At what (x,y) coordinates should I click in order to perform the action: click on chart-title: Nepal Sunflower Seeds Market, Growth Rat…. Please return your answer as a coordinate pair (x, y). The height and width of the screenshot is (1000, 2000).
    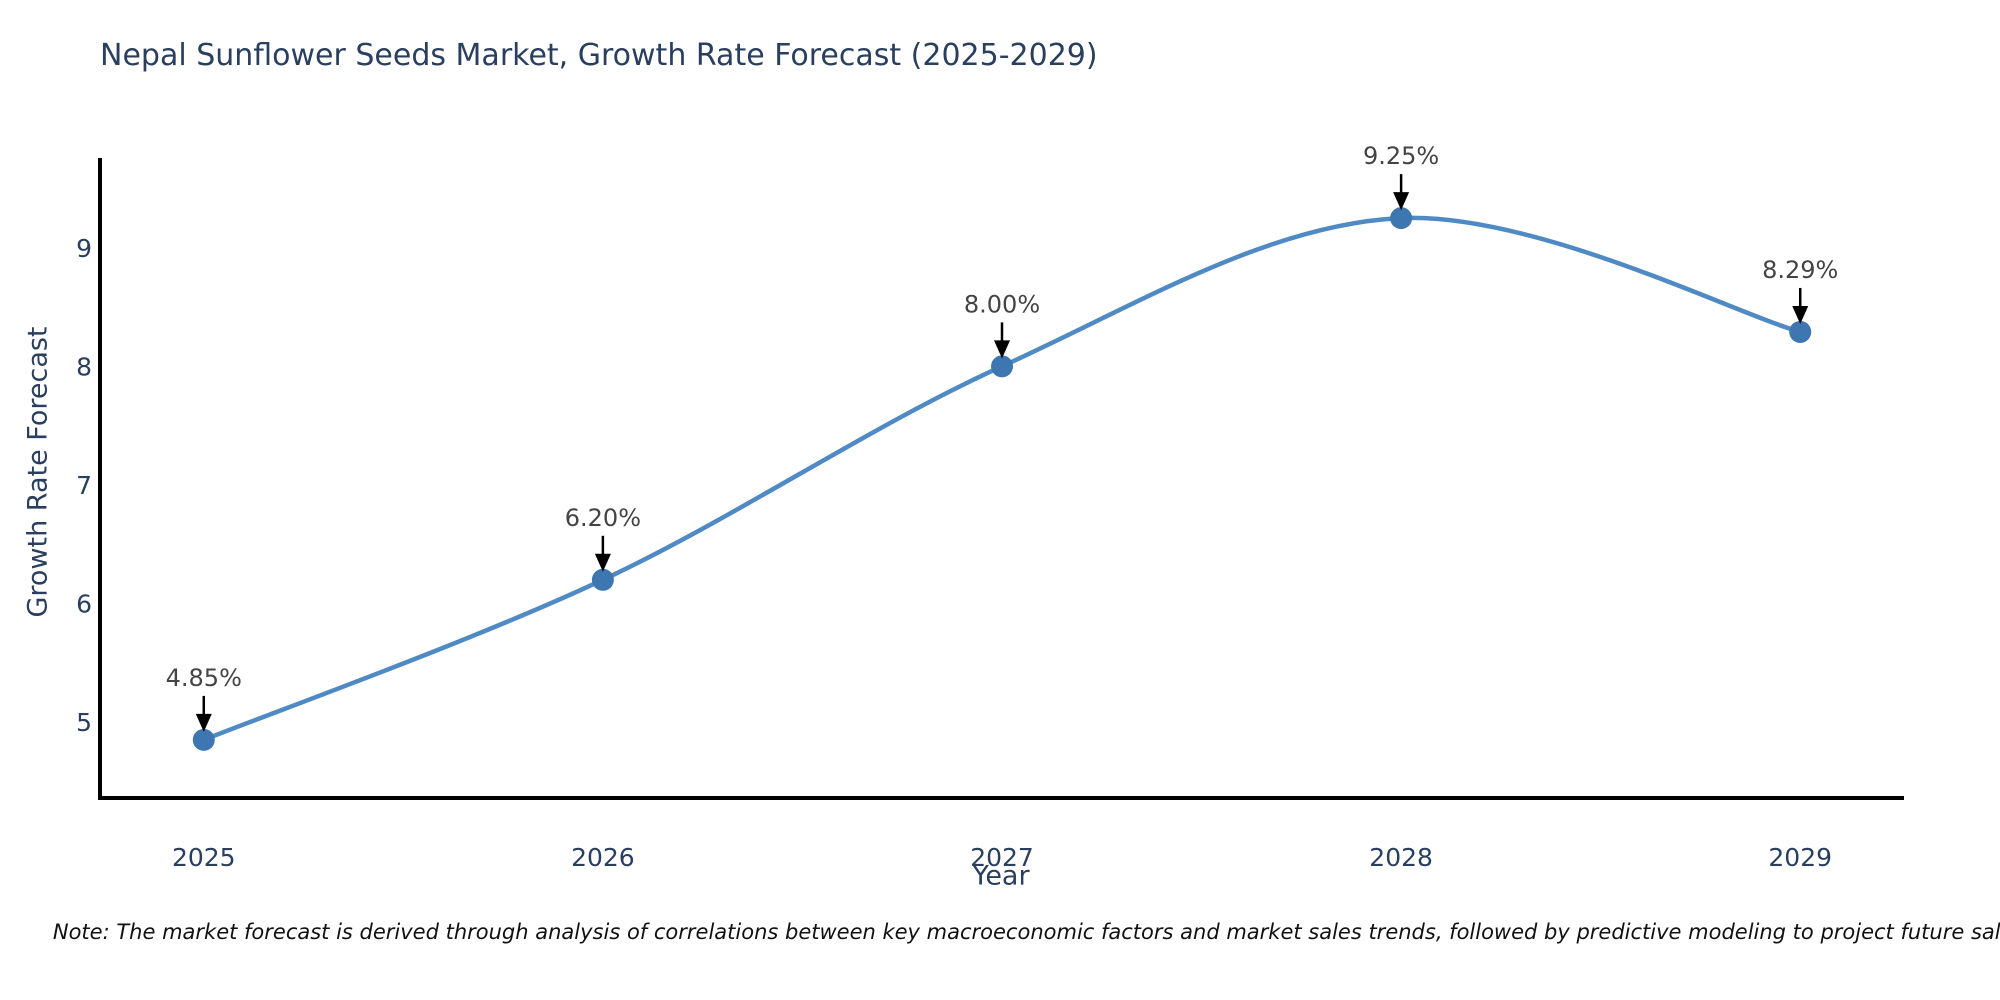
    Looking at the image, I should click on (599, 55).